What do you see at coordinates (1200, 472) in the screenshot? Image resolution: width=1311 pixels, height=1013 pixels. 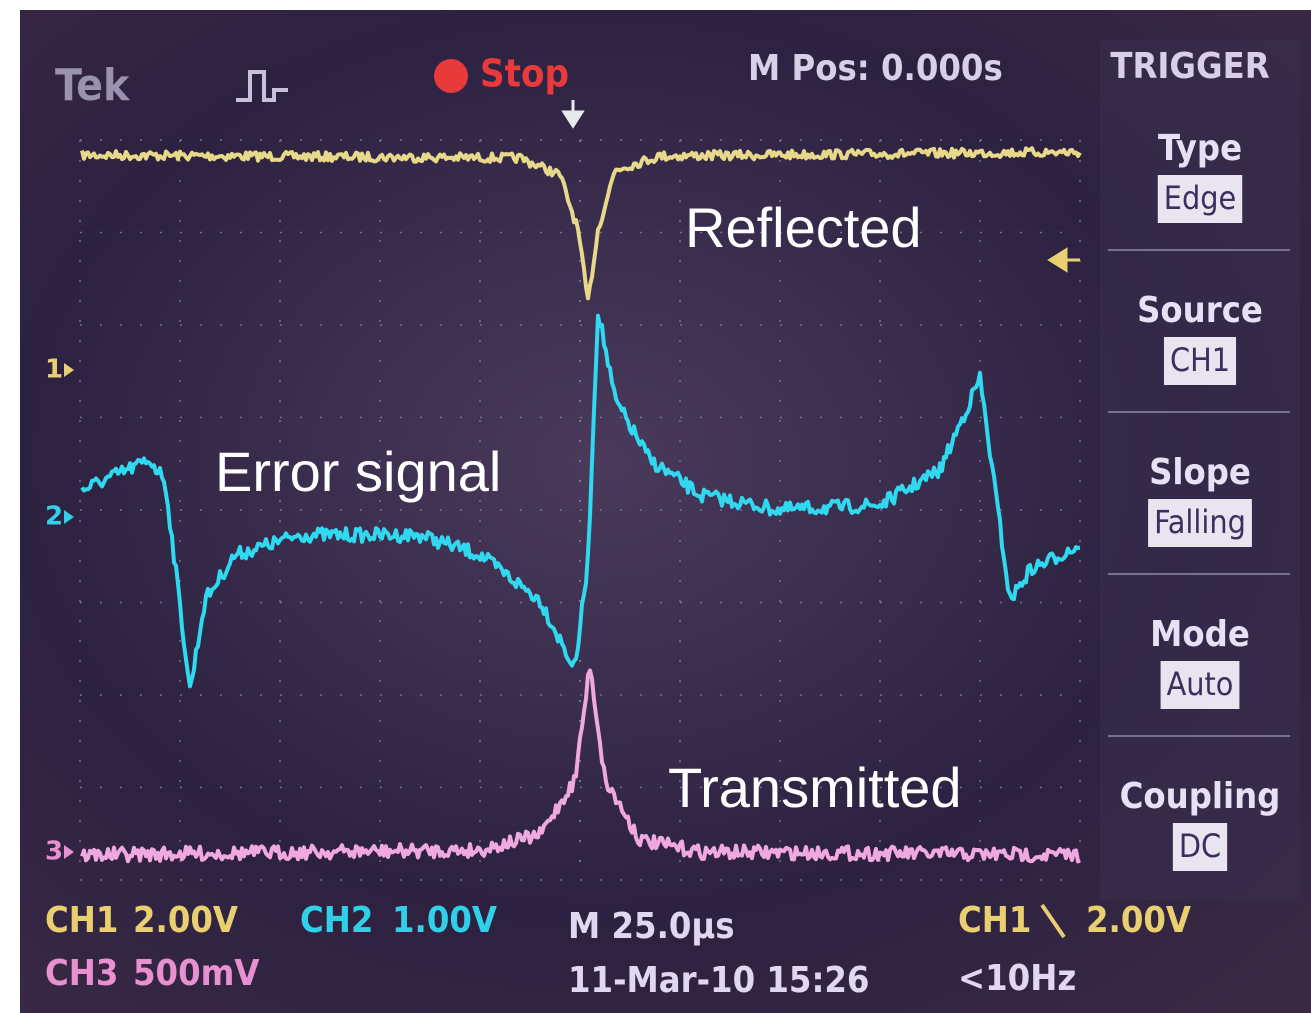 I see `menu-label: Slope` at bounding box center [1200, 472].